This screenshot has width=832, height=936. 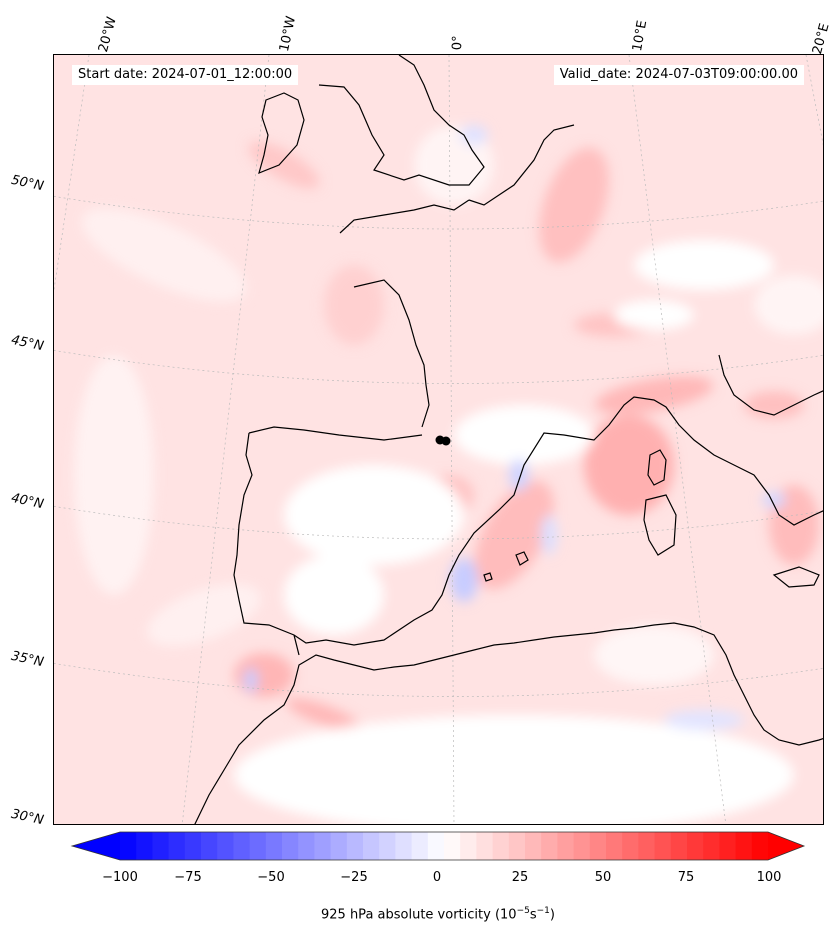 What do you see at coordinates (458, 43) in the screenshot?
I see `lon-label-0: 0°` at bounding box center [458, 43].